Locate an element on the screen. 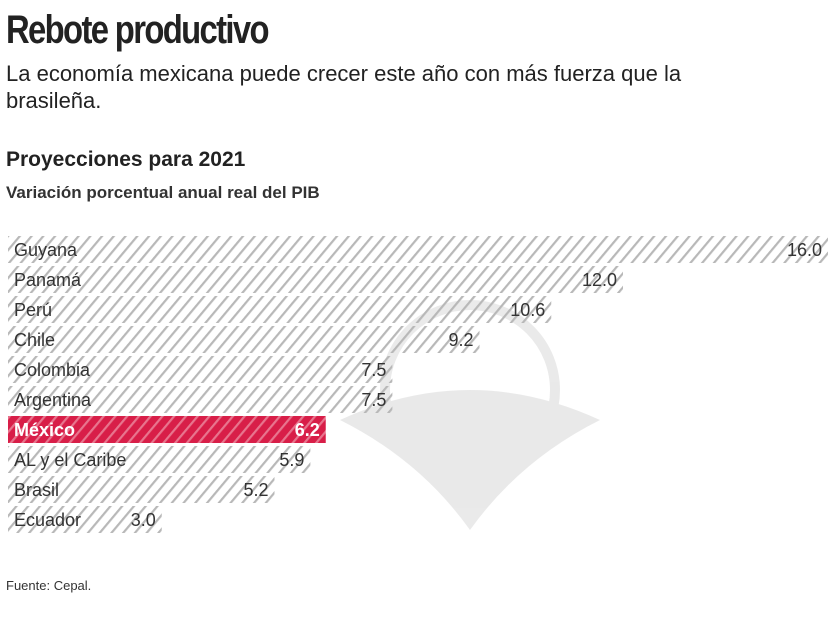 The width and height of the screenshot is (835, 620). bar-brasil is located at coordinates (141, 489).